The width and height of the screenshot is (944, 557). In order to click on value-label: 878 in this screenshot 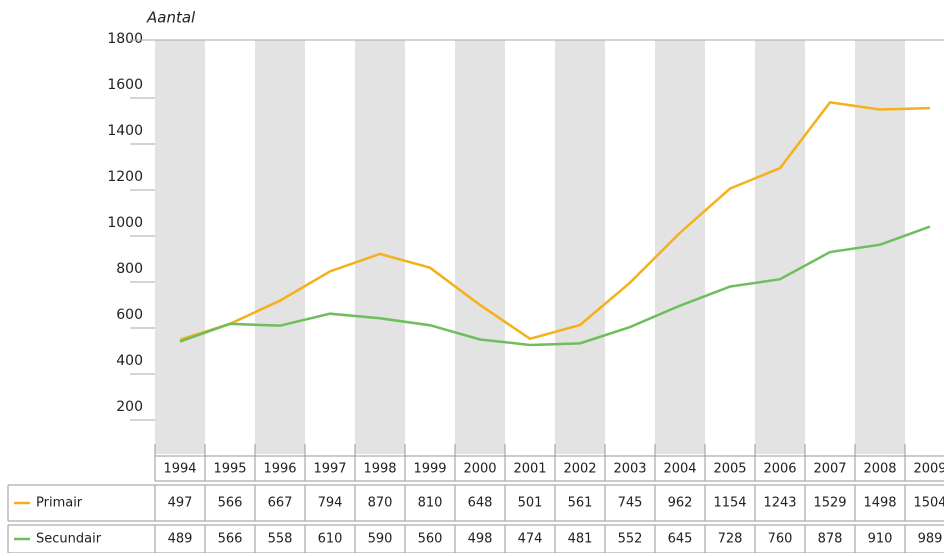, I will do `click(830, 539)`.